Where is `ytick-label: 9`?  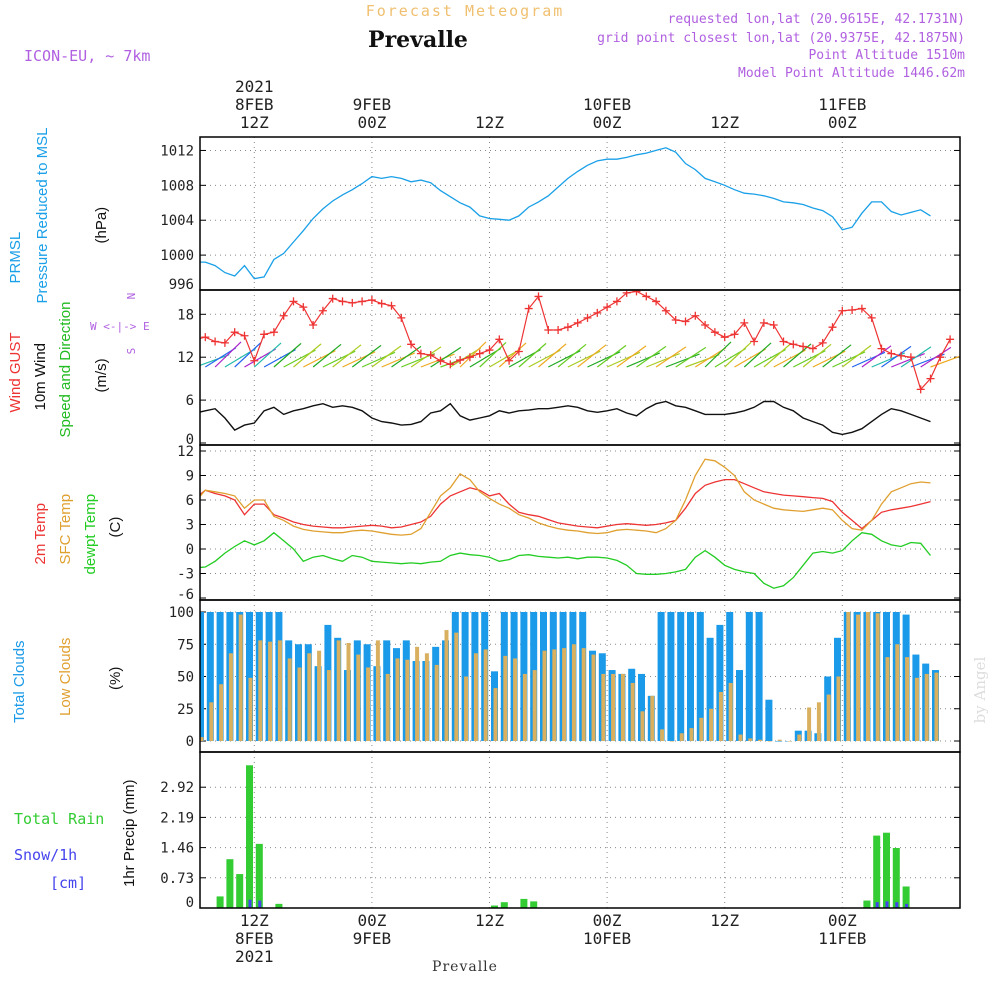 ytick-label: 9 is located at coordinates (190, 477).